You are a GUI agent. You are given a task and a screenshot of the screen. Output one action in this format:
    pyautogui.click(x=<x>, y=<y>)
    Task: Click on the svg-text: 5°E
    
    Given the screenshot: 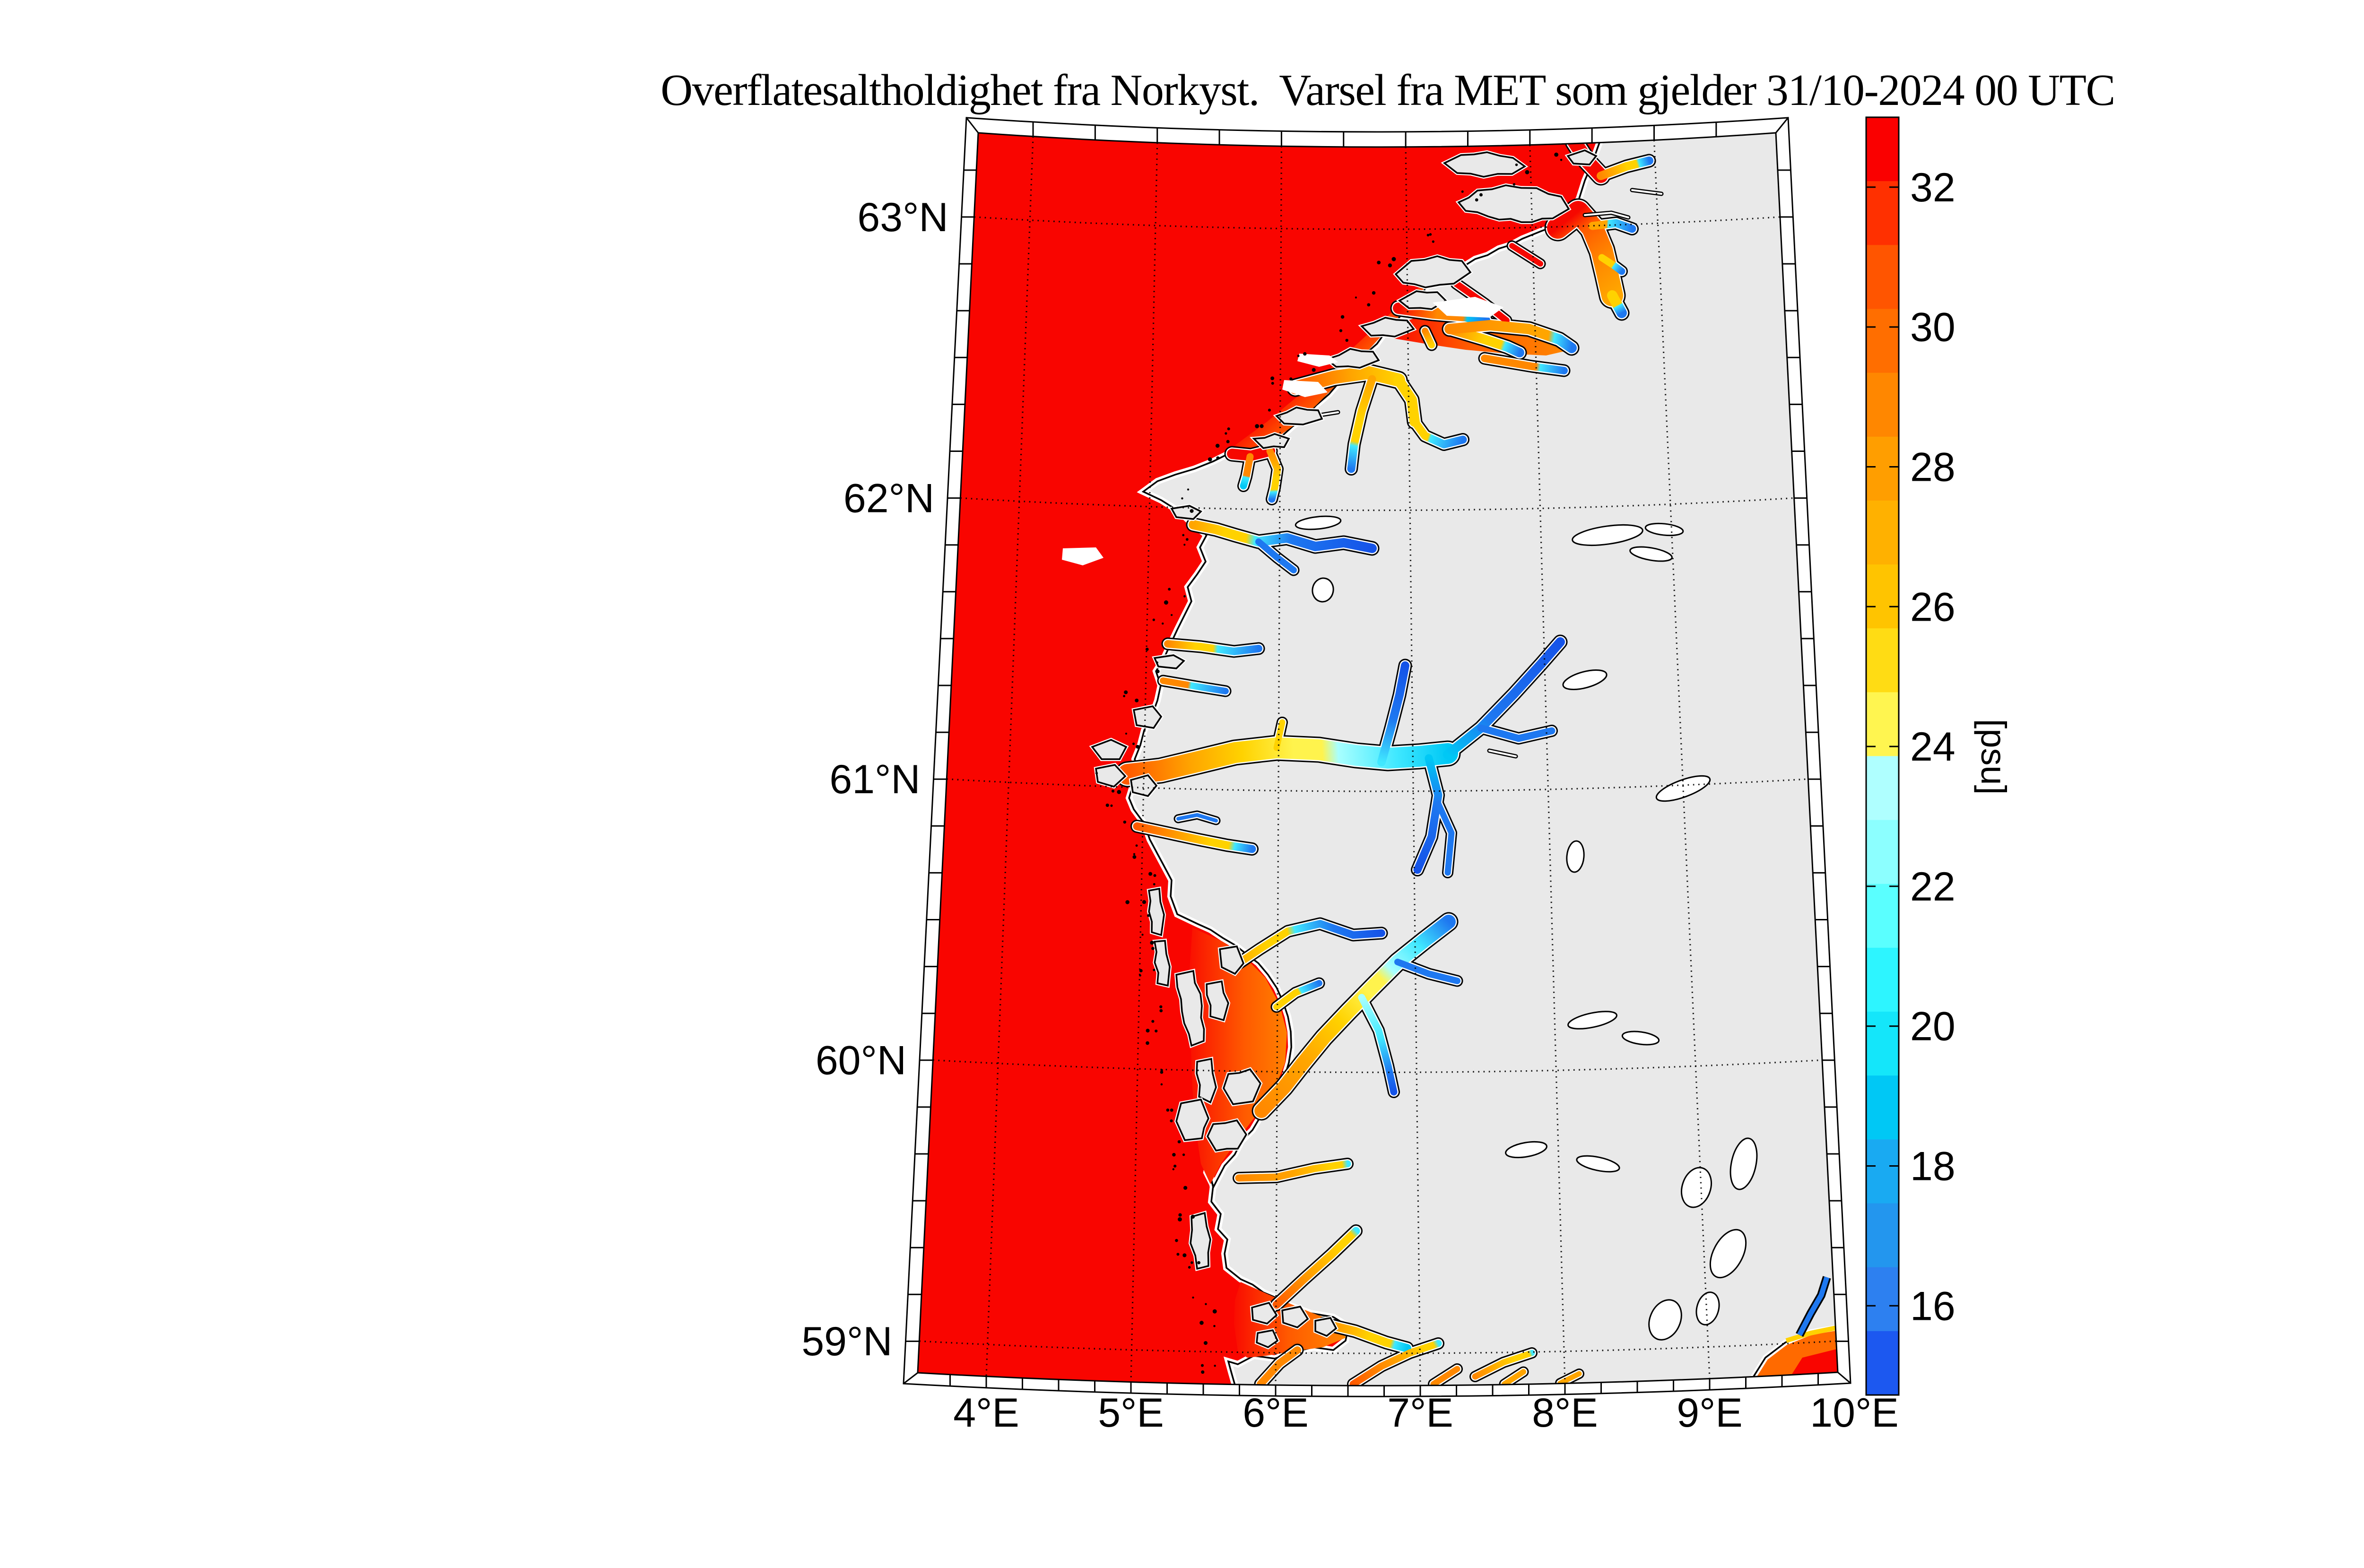 What is the action you would take?
    pyautogui.click(x=1131, y=1413)
    